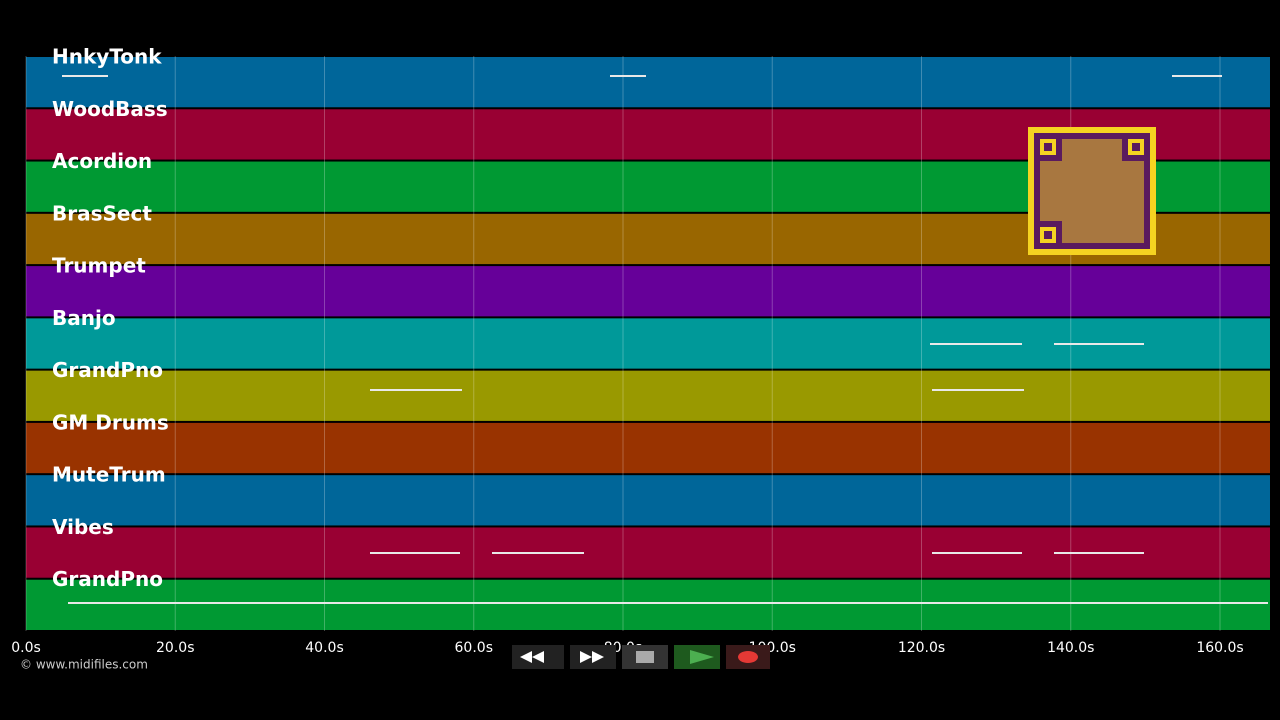 This screenshot has height=720, width=1280. I want to click on track-name: MuteTrum, so click(109, 475).